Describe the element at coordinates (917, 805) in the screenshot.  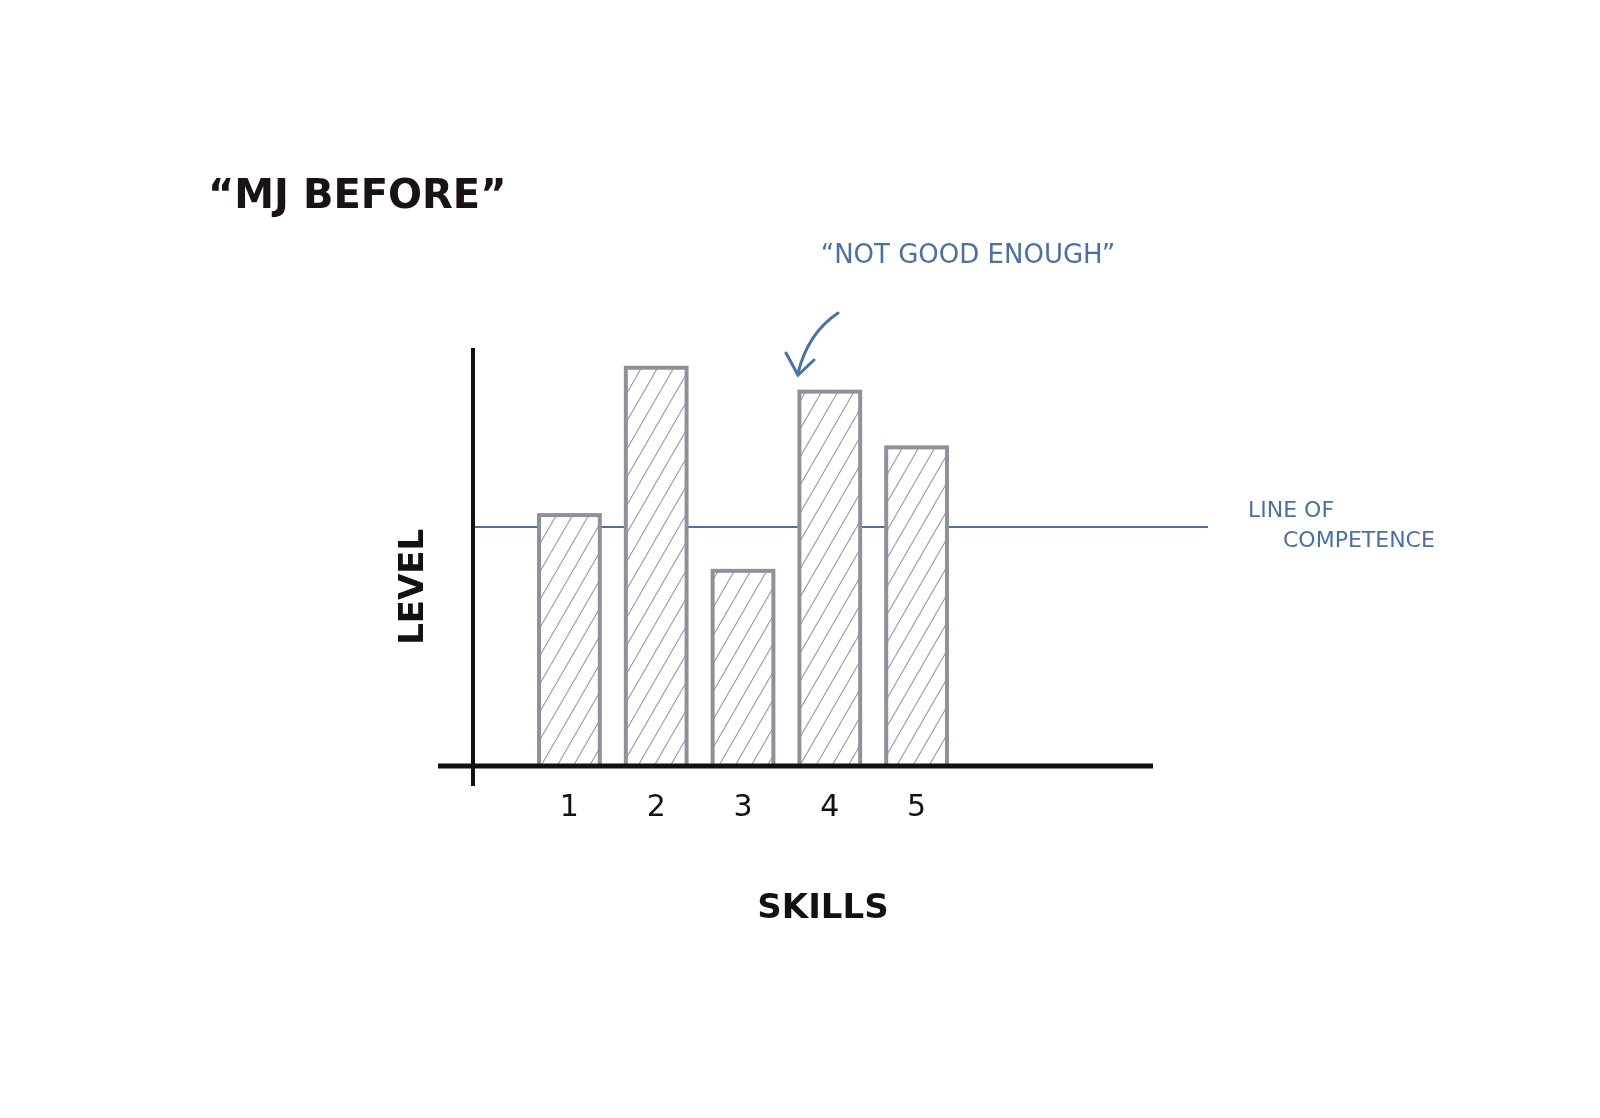
I see `x-tick-label: 5` at that location.